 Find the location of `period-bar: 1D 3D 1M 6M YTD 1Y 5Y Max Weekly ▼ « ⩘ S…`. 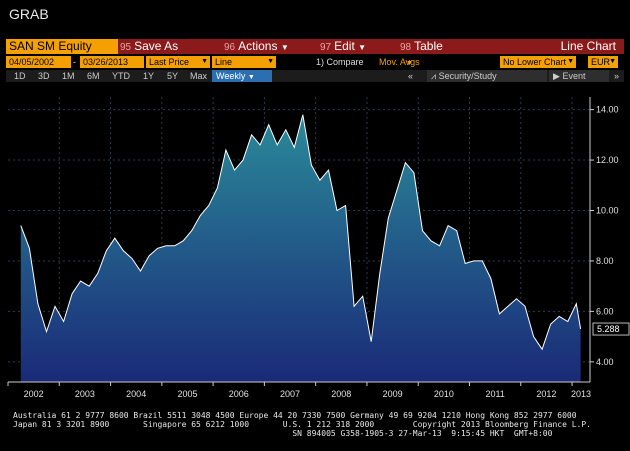

period-bar: 1D 3D 1M 6M YTD 1Y 5Y Max Weekly ▼ « ⩘ S… is located at coordinates (315, 76).